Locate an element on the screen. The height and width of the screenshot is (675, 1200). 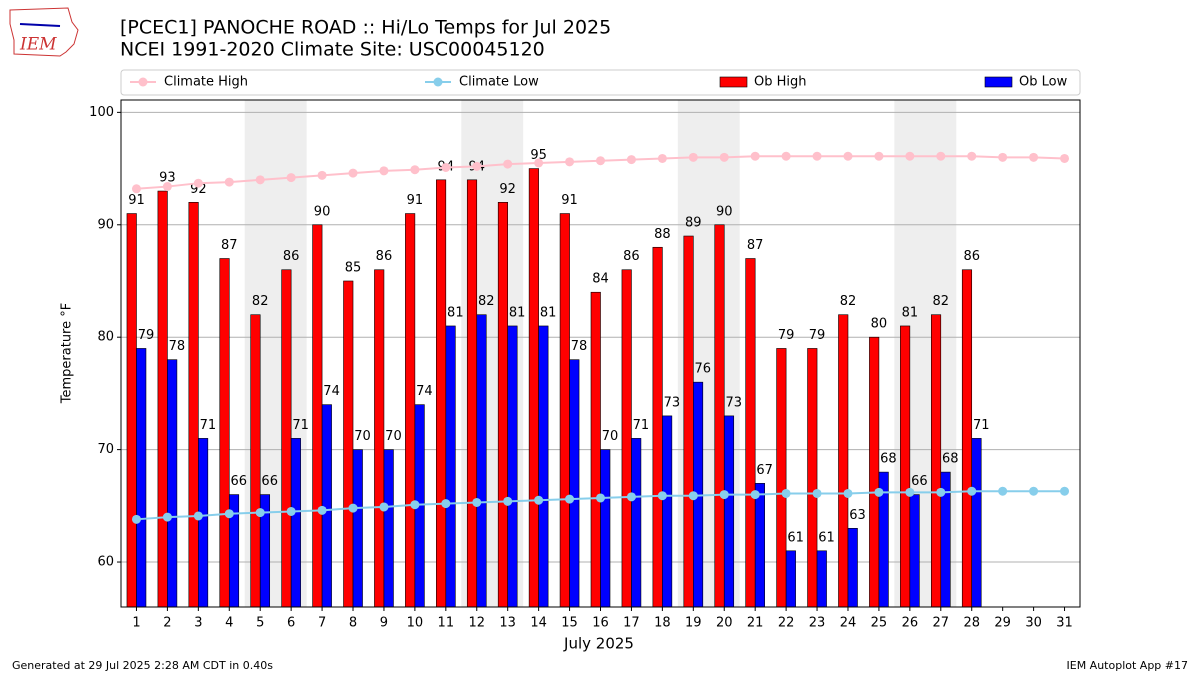
x-tick-label: 15 is located at coordinates (569, 623).